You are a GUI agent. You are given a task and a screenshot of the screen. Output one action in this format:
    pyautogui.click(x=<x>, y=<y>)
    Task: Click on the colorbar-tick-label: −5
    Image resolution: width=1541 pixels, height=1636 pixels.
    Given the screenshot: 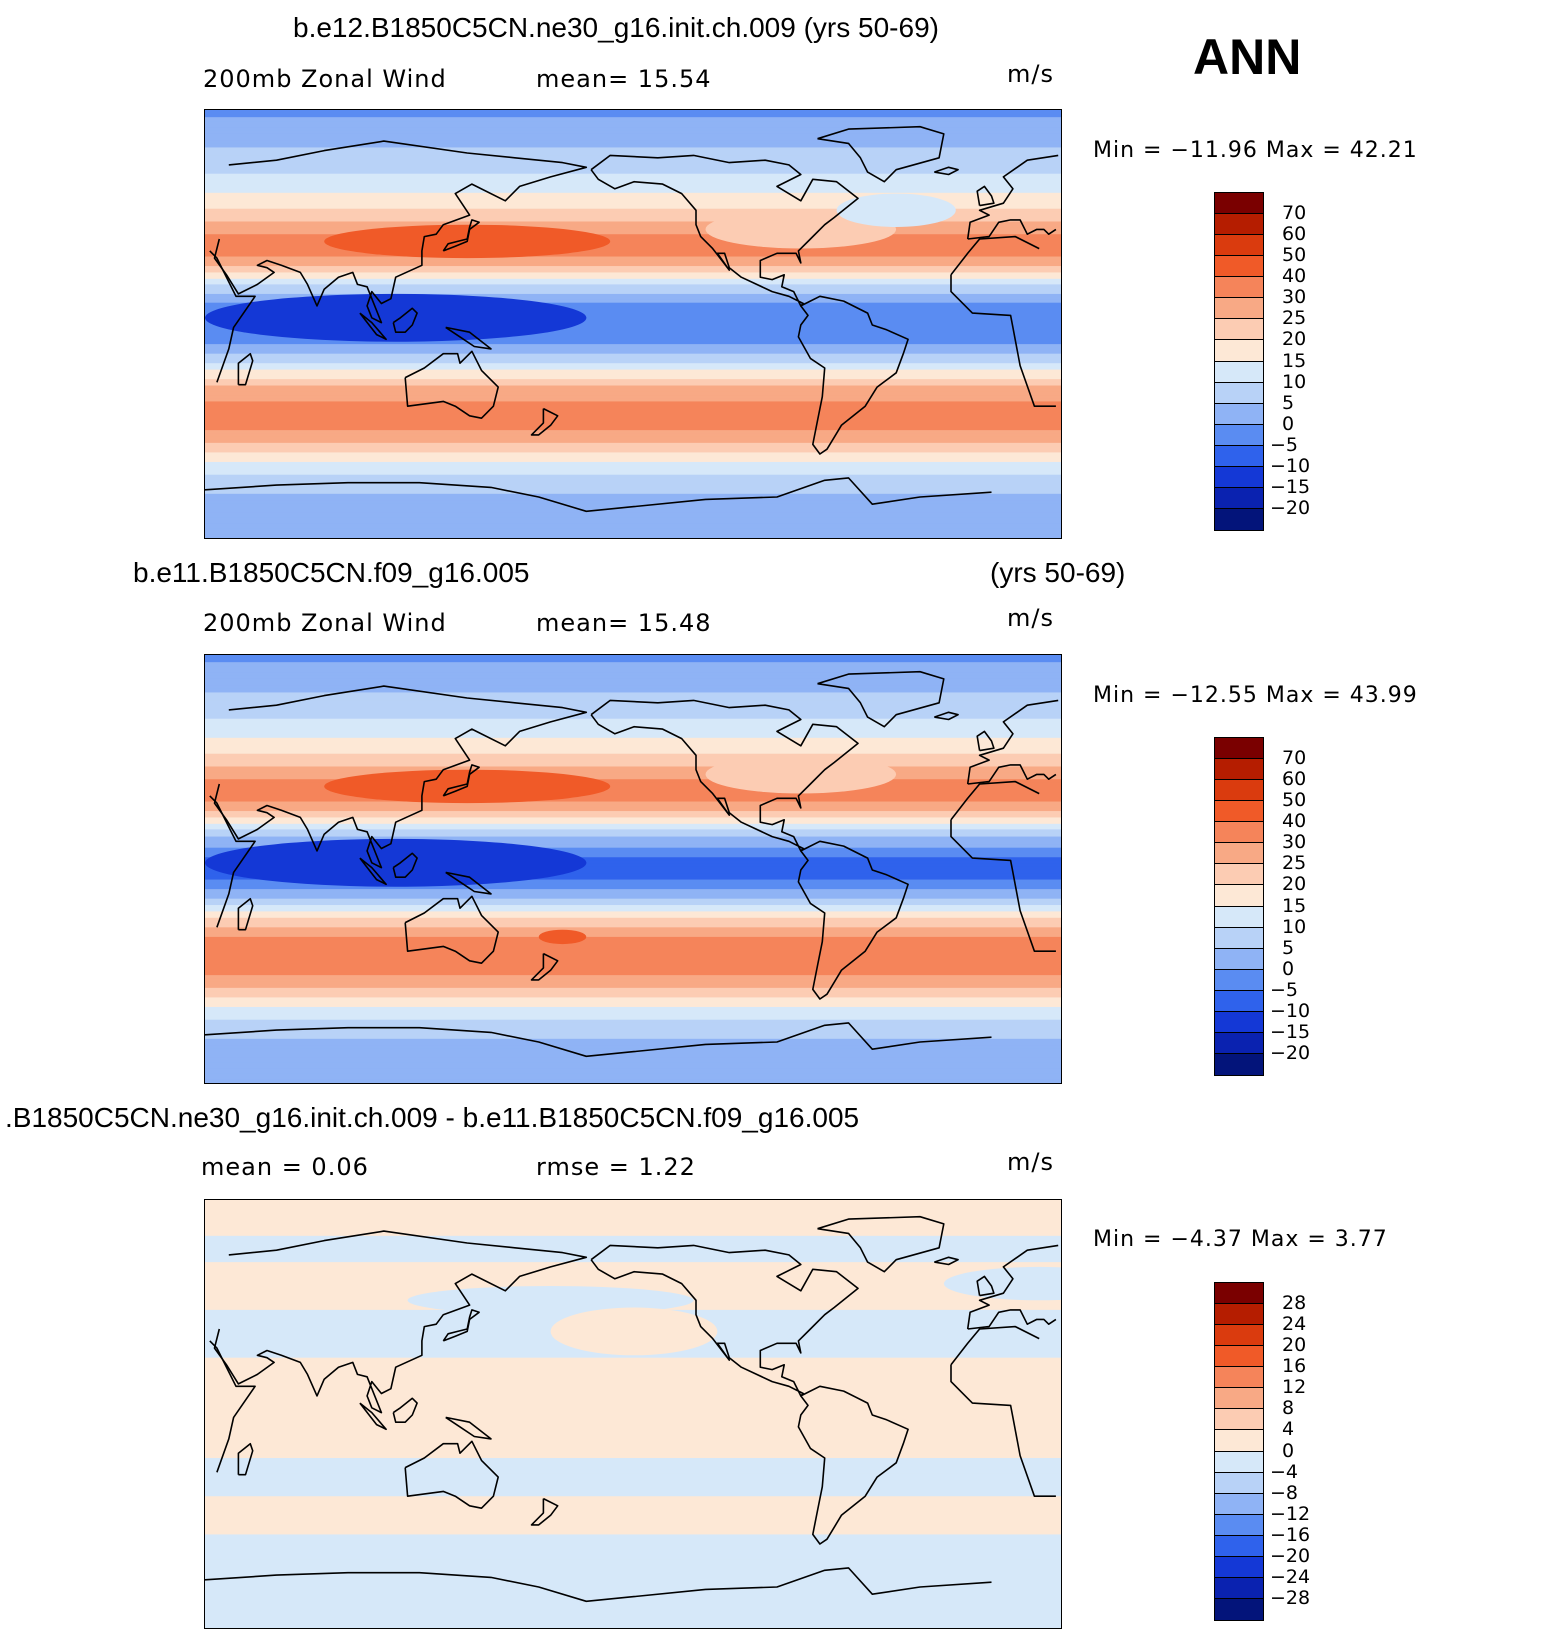 What is the action you would take?
    pyautogui.click(x=1284, y=444)
    